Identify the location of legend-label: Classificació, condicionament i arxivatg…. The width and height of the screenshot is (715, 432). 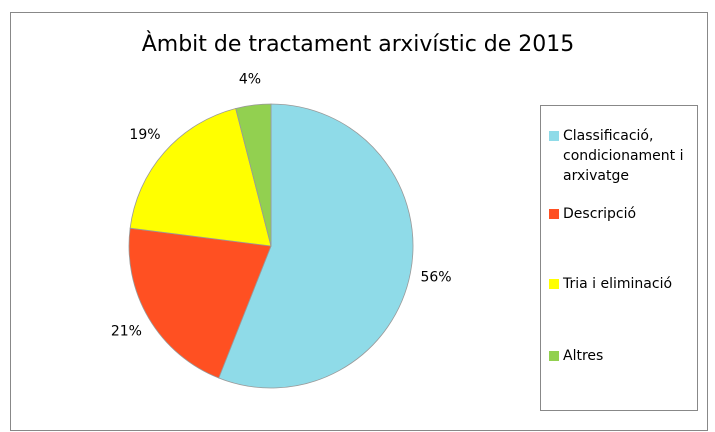
(623, 156).